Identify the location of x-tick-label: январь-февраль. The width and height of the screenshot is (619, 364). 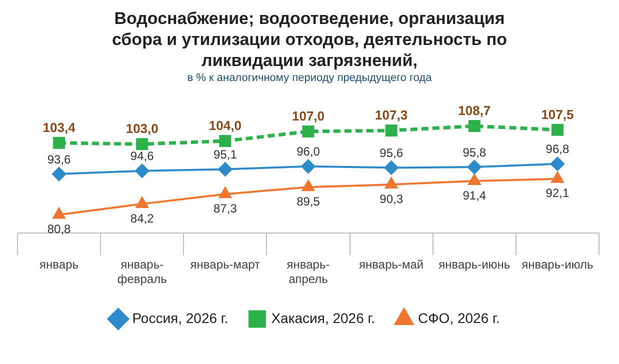
(142, 272).